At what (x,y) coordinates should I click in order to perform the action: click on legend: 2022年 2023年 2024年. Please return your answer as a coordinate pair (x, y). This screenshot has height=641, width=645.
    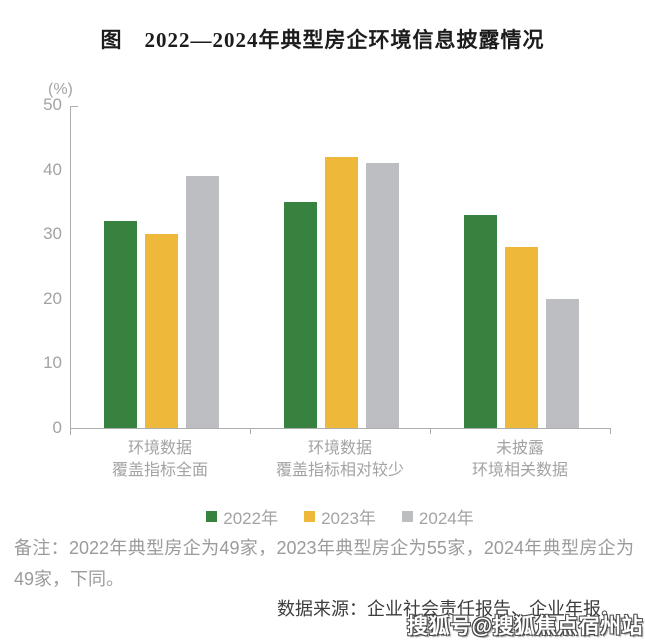
    Looking at the image, I should click on (340, 516).